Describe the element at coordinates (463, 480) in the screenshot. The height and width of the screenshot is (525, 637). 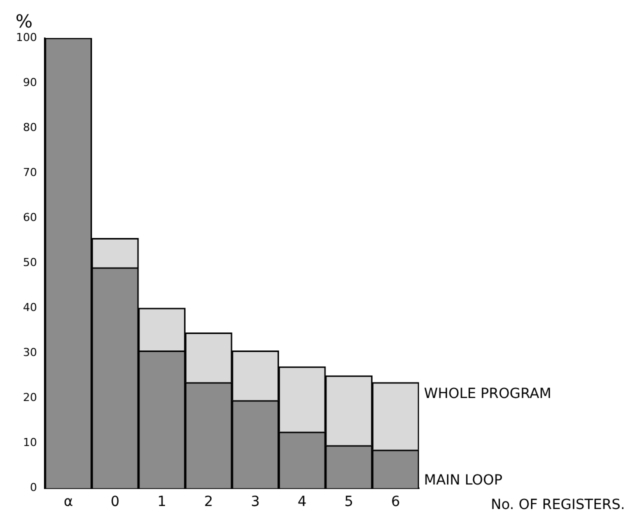
I see `series-label: MAIN LOOP` at that location.